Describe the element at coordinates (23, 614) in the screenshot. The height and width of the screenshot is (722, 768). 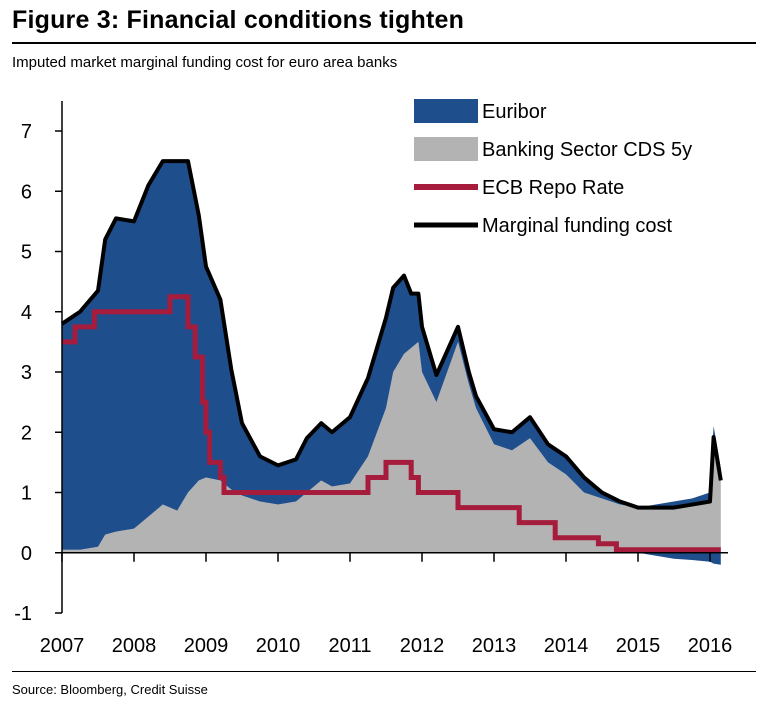
I see `y-tick-label: -1` at that location.